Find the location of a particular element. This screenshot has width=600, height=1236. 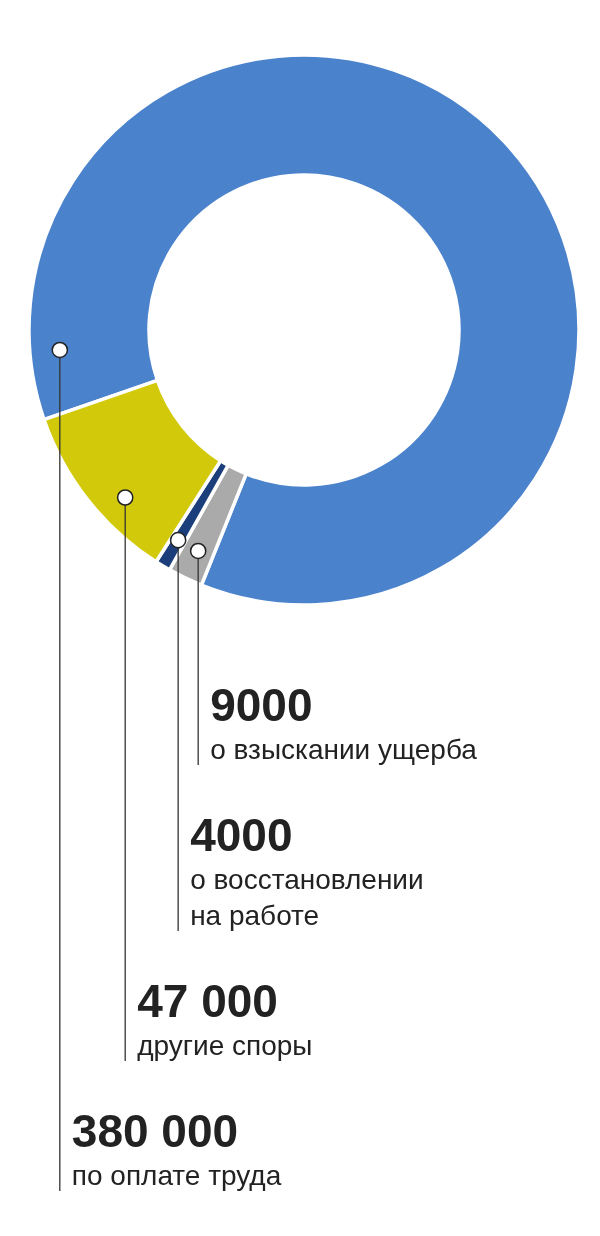

slice-label: о восстановлении на работе is located at coordinates (307, 897).